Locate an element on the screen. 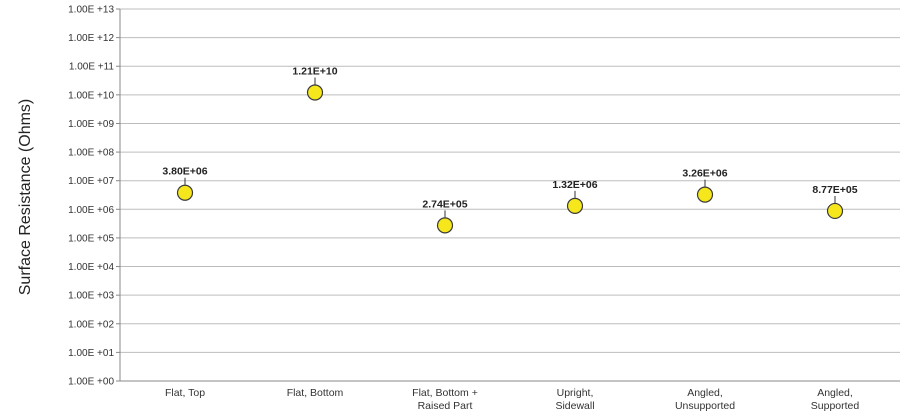 Image resolution: width=906 pixels, height=419 pixels. y-tick-label: 1.00E +04 is located at coordinates (91, 267).